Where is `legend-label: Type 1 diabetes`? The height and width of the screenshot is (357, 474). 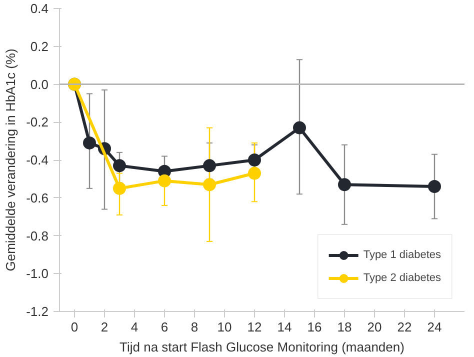
legend-label: Type 1 diabetes is located at coordinates (402, 255).